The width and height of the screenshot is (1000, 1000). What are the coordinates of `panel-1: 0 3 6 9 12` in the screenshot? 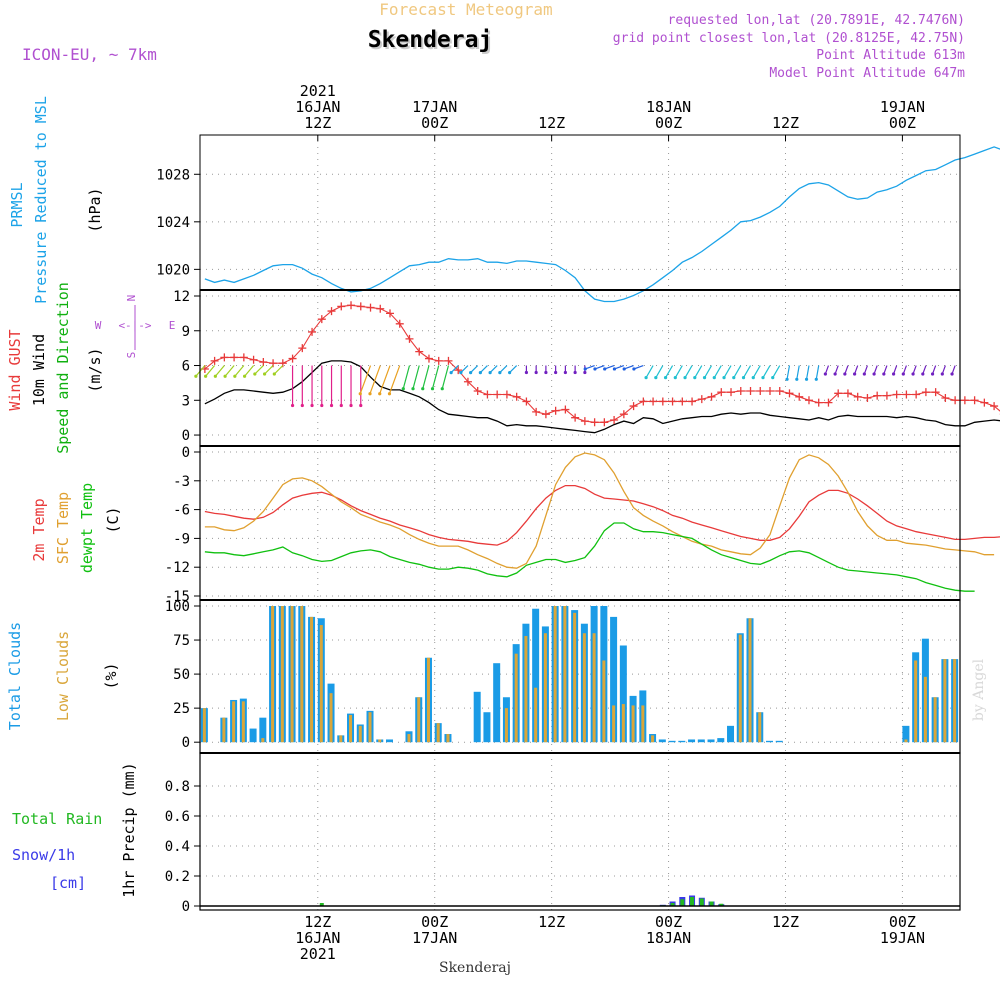 It's located at (566, 367).